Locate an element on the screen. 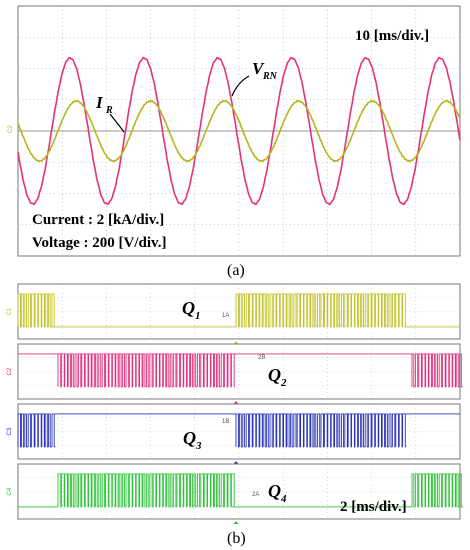  channel-side-tag: C2 is located at coordinates (10, 371).